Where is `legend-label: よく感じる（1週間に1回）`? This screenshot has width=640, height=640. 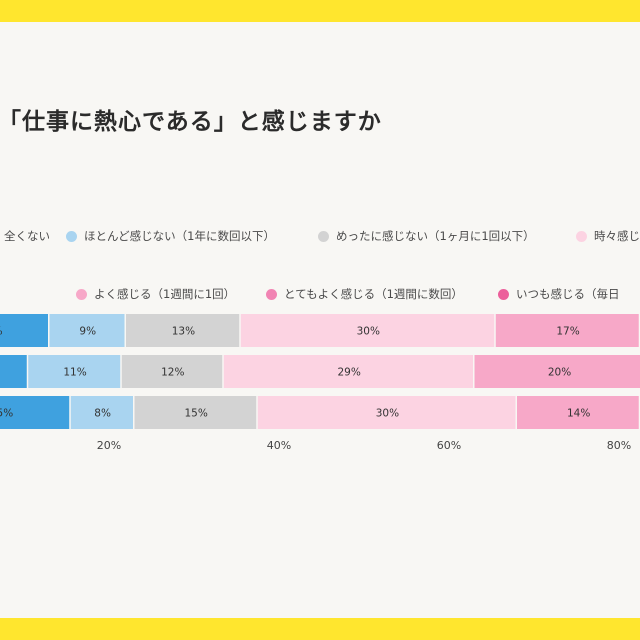 legend-label: よく感じる（1週間に1回） is located at coordinates (165, 294).